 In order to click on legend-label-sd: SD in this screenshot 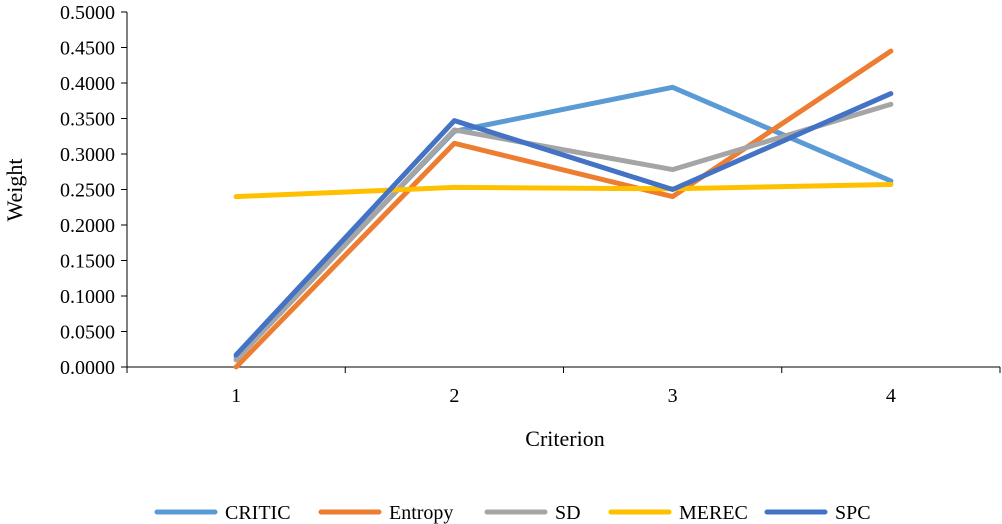, I will do `click(568, 513)`.